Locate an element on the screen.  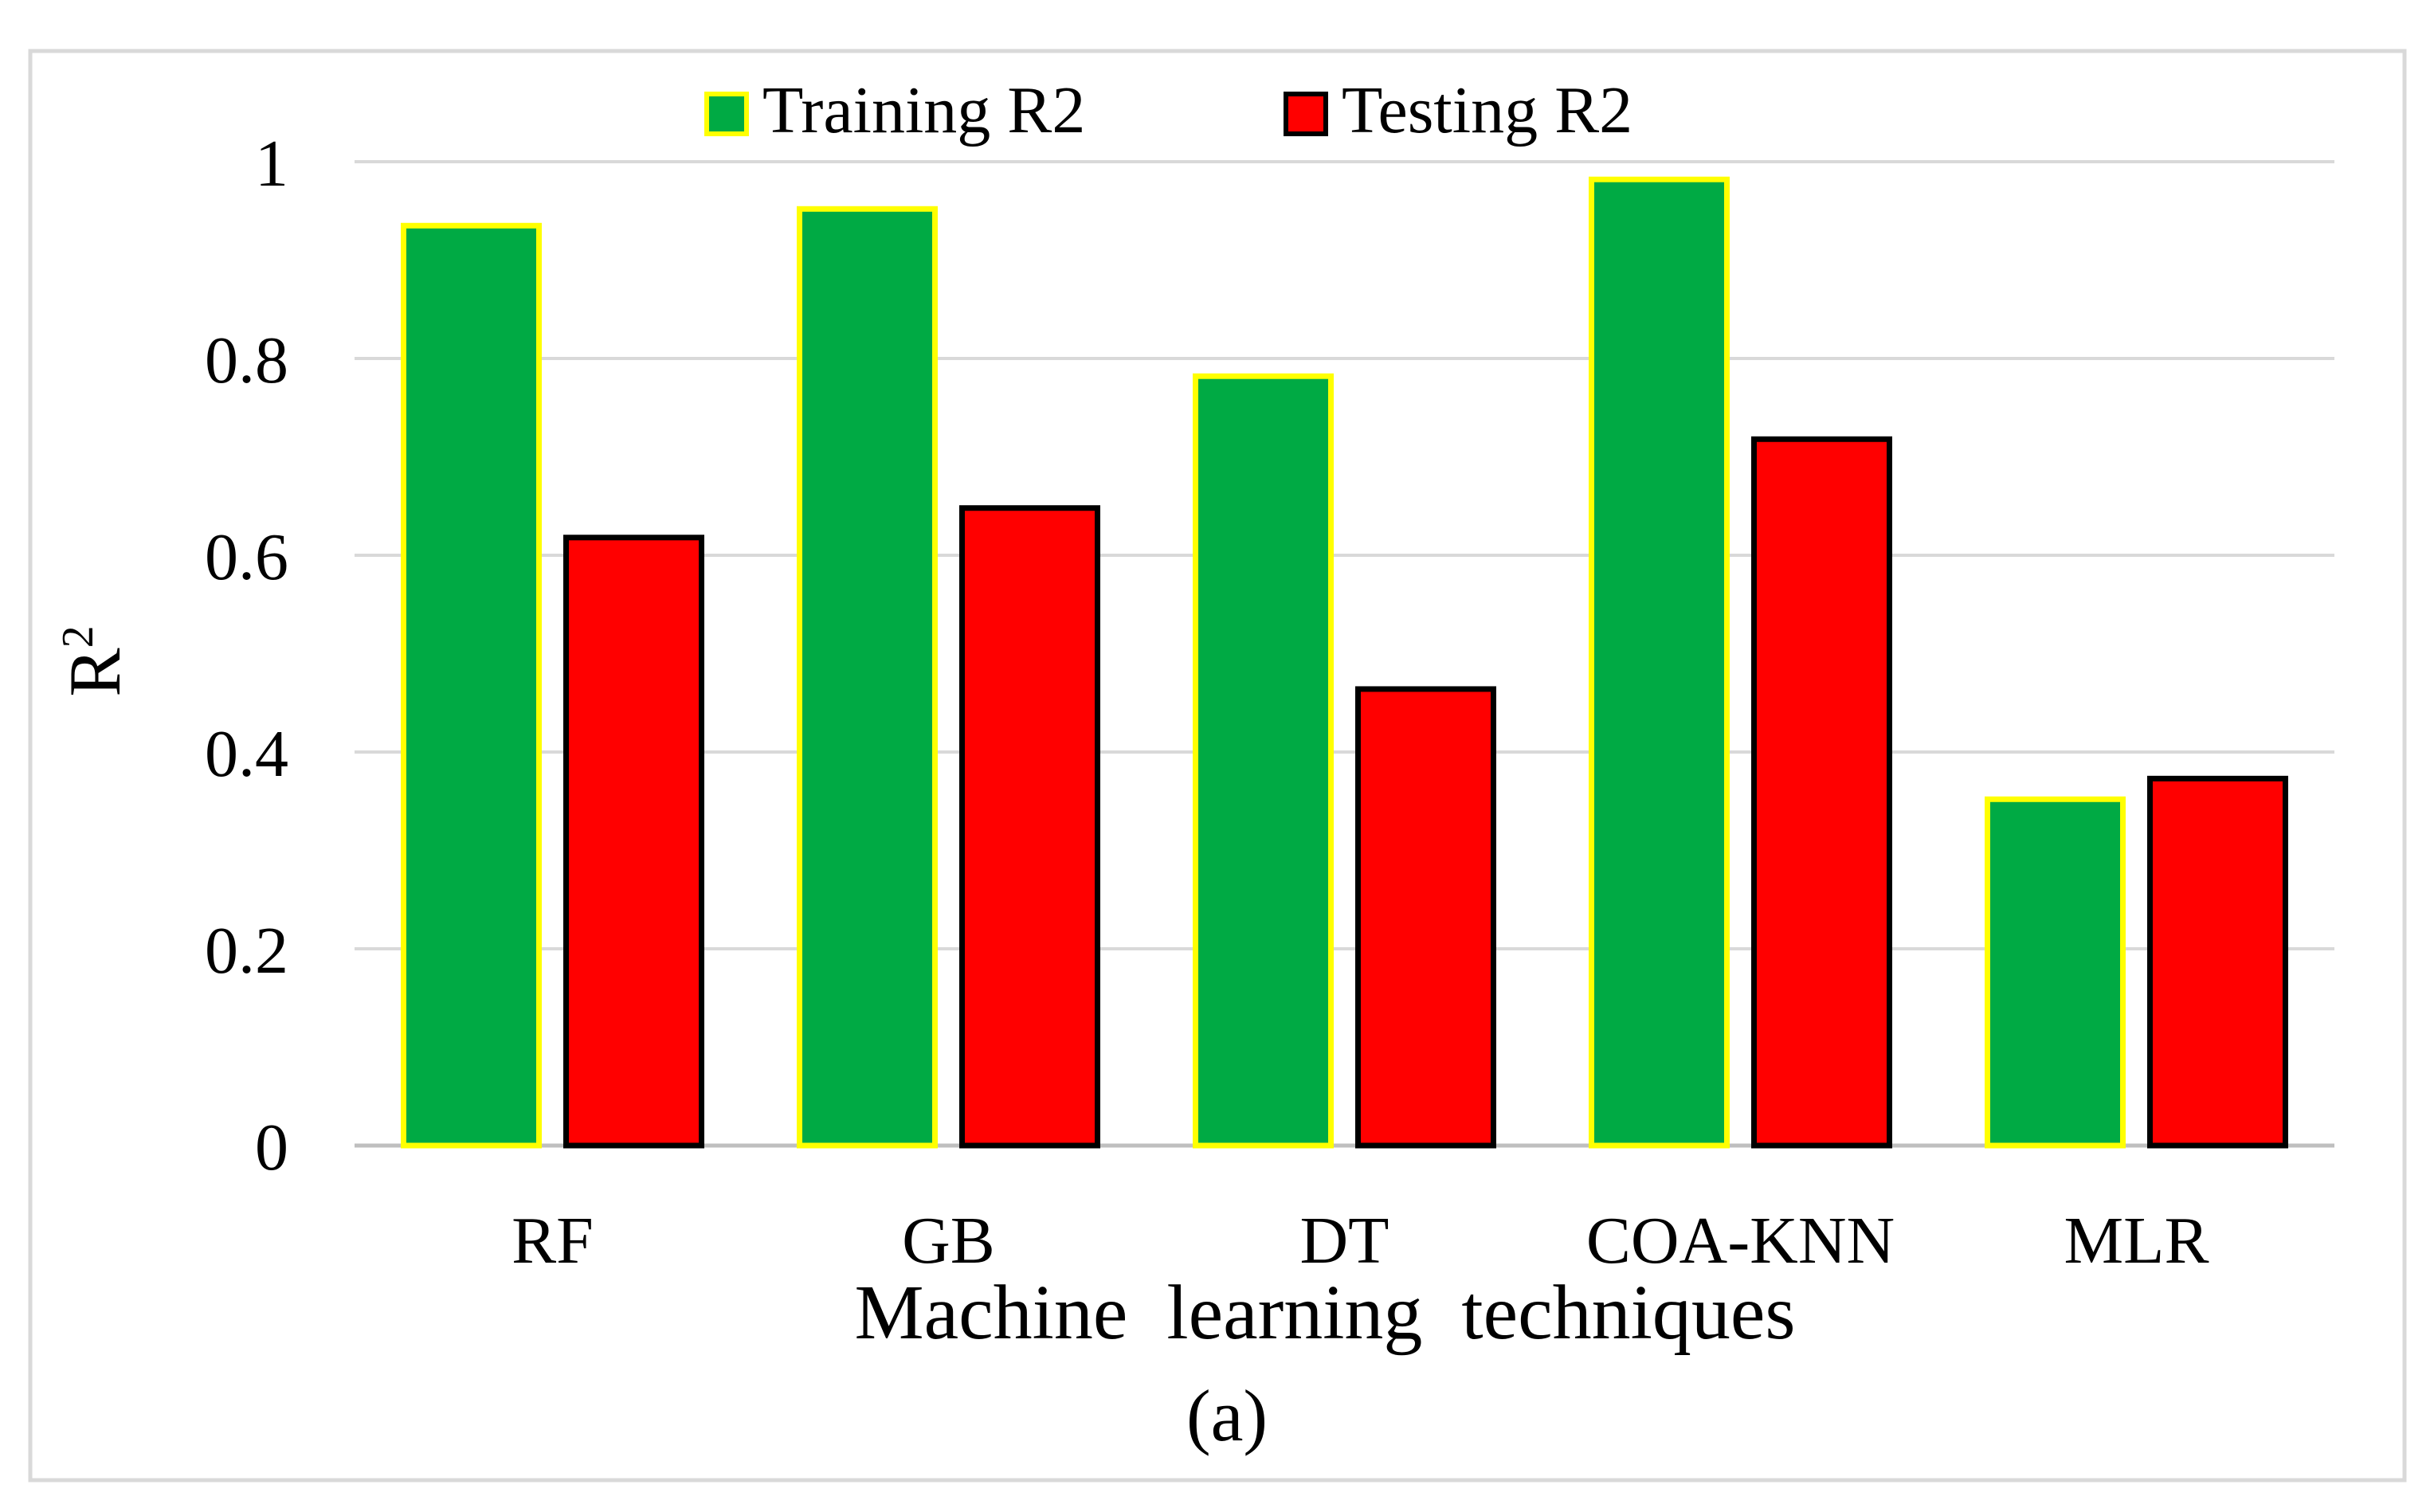
bar-training-mlr is located at coordinates (2055, 973).